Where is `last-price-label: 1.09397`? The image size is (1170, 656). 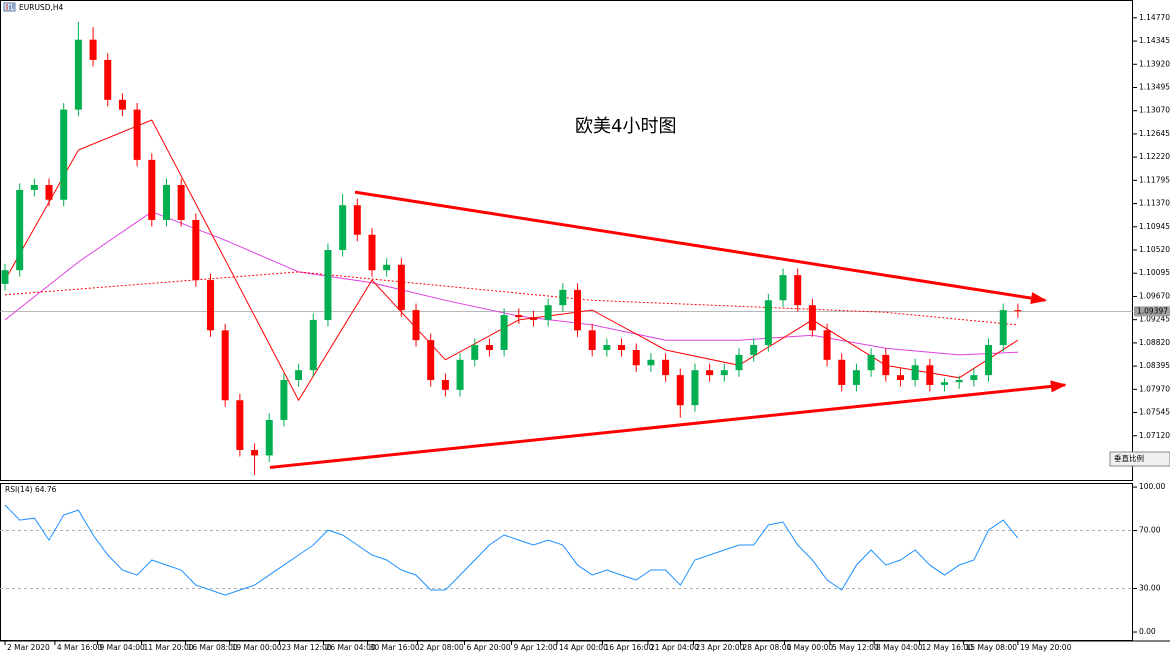 last-price-label: 1.09397 is located at coordinates (1152, 310).